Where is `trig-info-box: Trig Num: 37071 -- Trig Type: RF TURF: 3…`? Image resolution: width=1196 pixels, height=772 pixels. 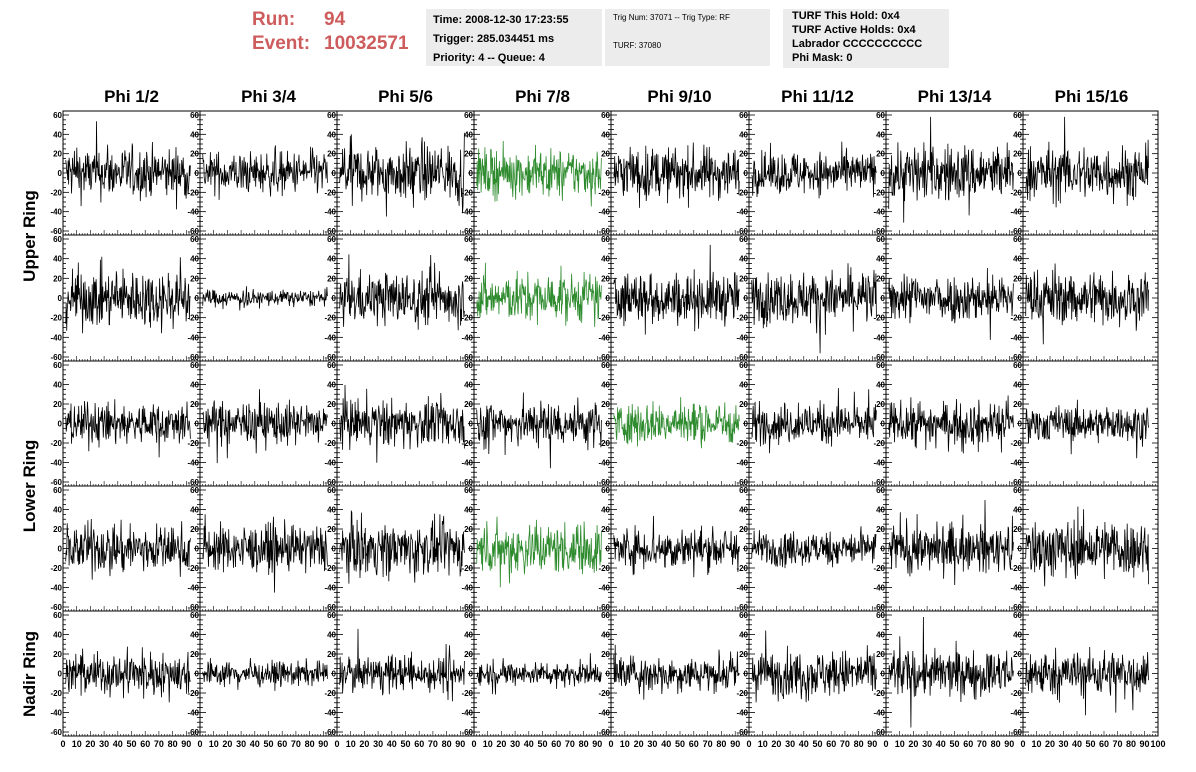
trig-info-box: Trig Num: 37071 -- Trig Type: RF TURF: 3… is located at coordinates (687, 37).